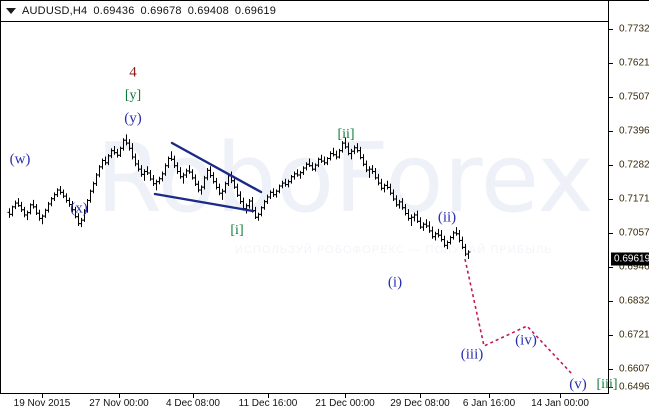  I want to click on wave-label: (iii), so click(472, 354).